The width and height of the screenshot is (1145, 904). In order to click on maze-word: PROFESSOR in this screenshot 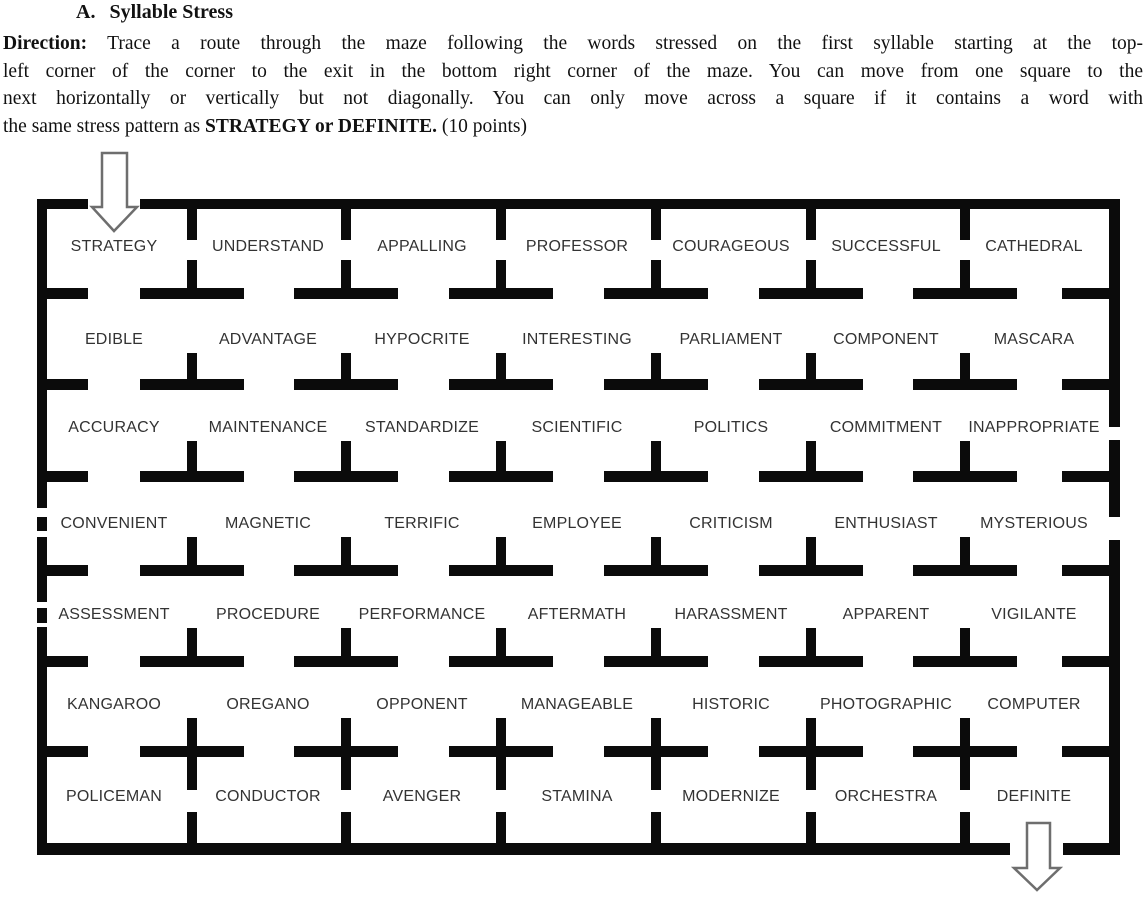, I will do `click(577, 246)`.